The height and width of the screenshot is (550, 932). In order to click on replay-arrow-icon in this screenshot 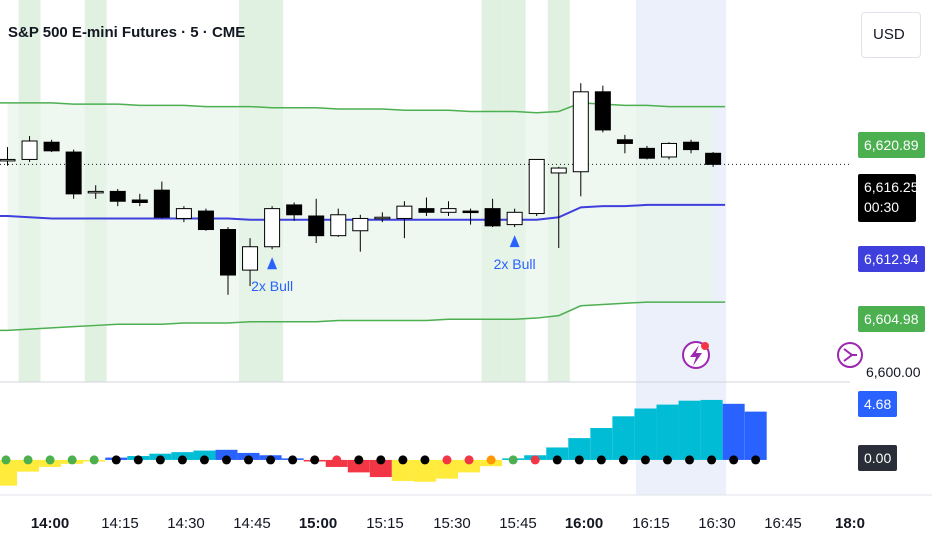, I will do `click(850, 355)`.